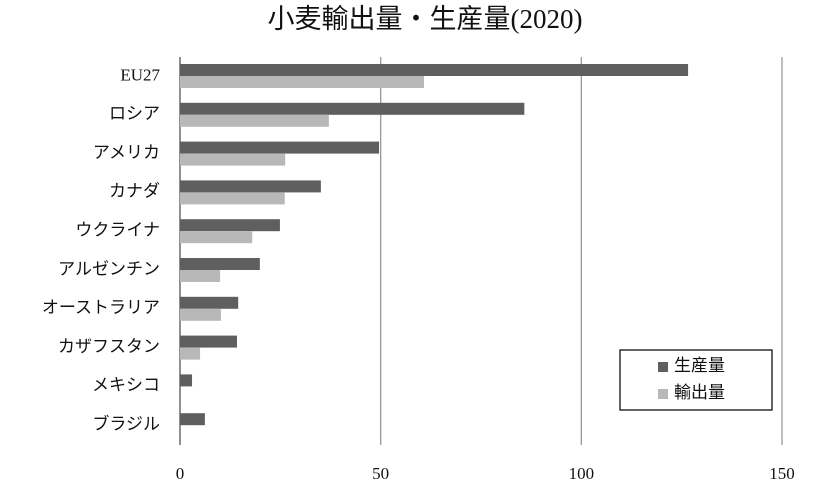  What do you see at coordinates (380, 473) in the screenshot?
I see `x-tick-label: 50` at bounding box center [380, 473].